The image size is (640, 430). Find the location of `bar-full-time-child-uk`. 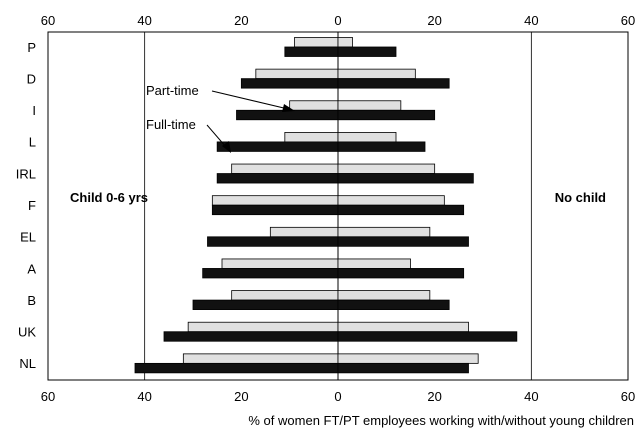

bar-full-time-child-uk is located at coordinates (251, 336).